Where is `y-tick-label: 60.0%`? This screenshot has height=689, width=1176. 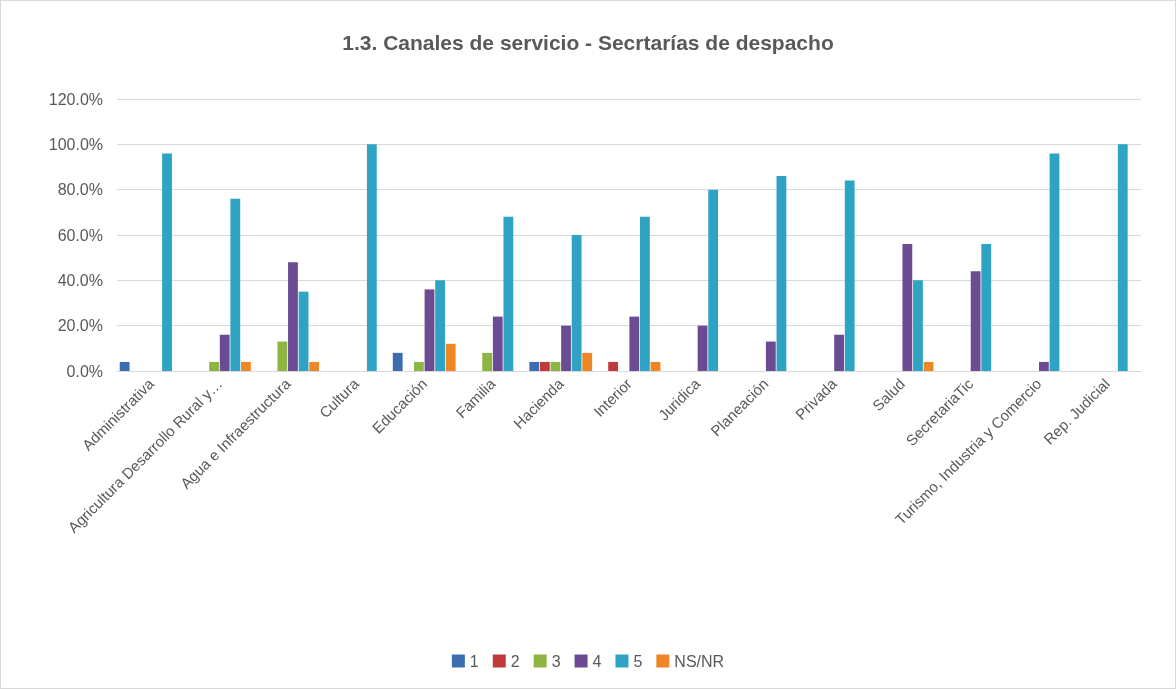
y-tick-label: 60.0% is located at coordinates (80, 235).